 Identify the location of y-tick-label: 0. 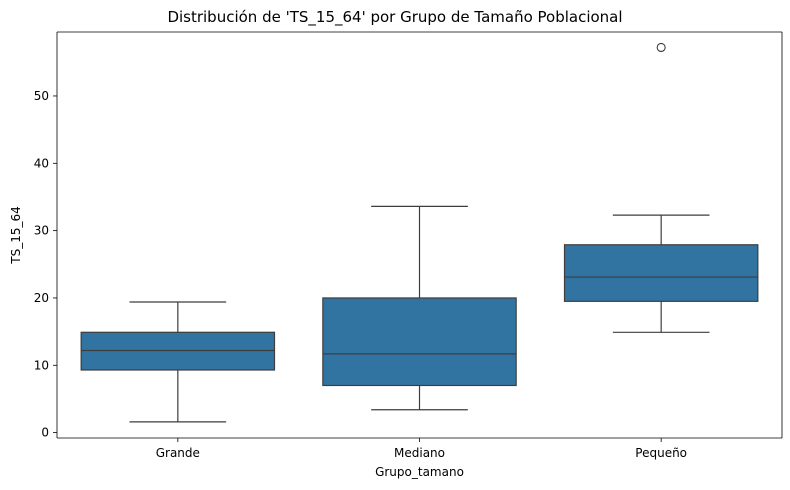
(45, 433).